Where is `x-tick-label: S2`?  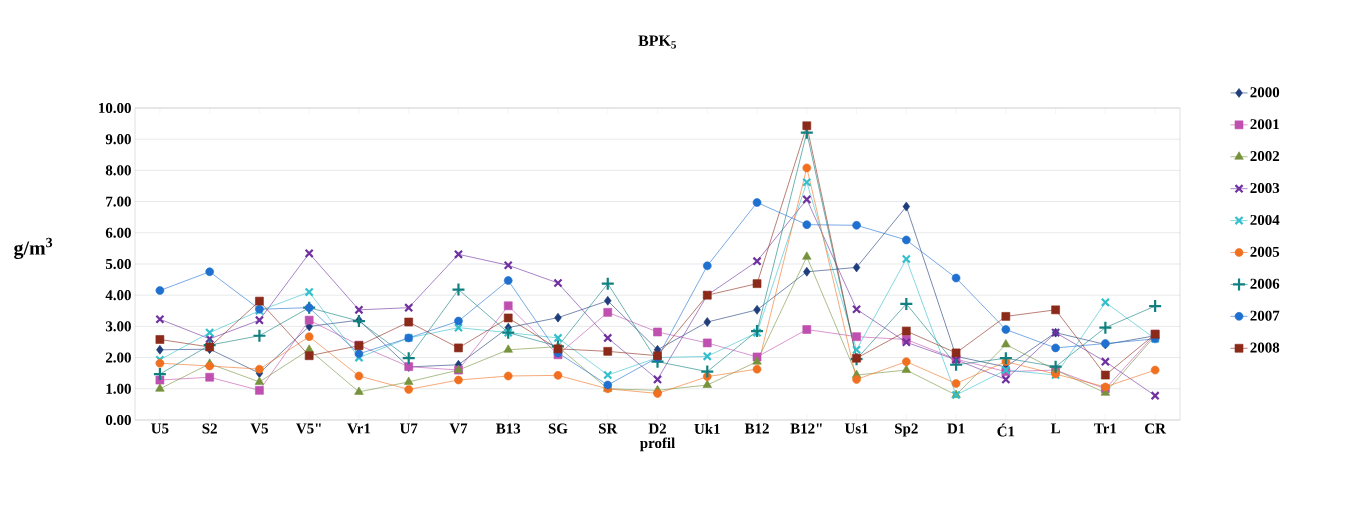 x-tick-label: S2 is located at coordinates (209, 428).